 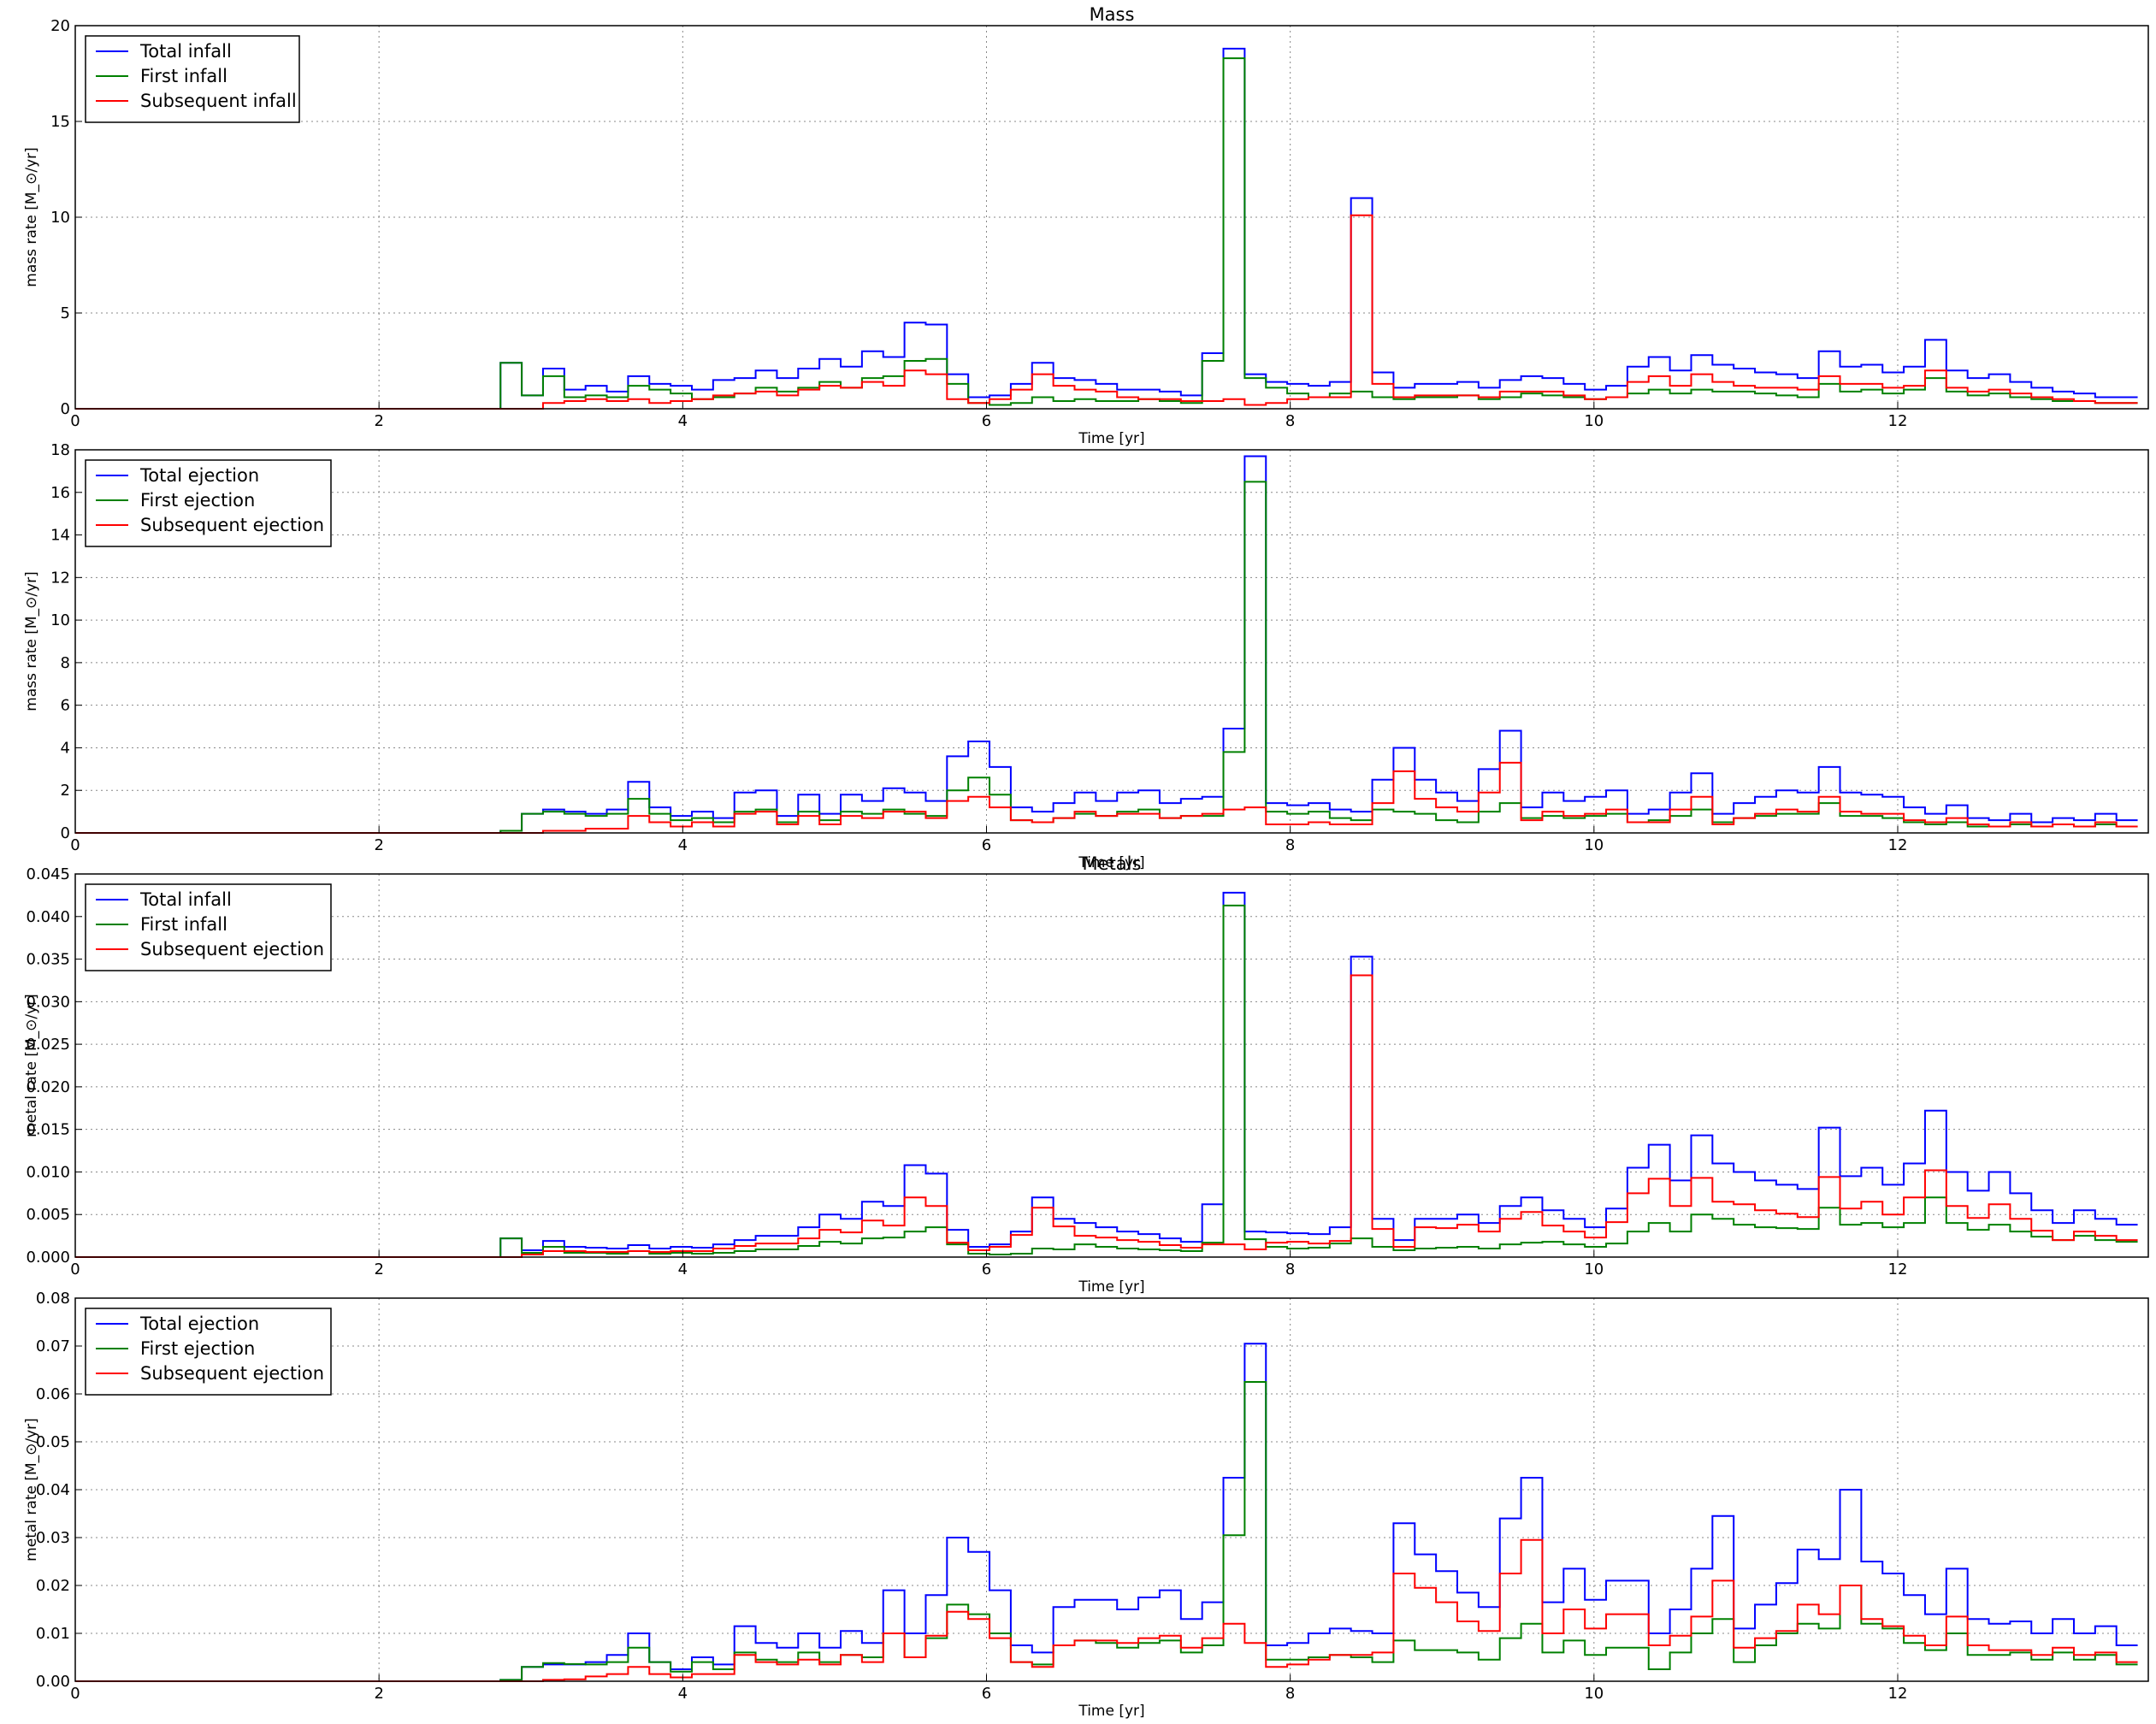 I want to click on y-tick-label: 5, so click(x=65, y=313).